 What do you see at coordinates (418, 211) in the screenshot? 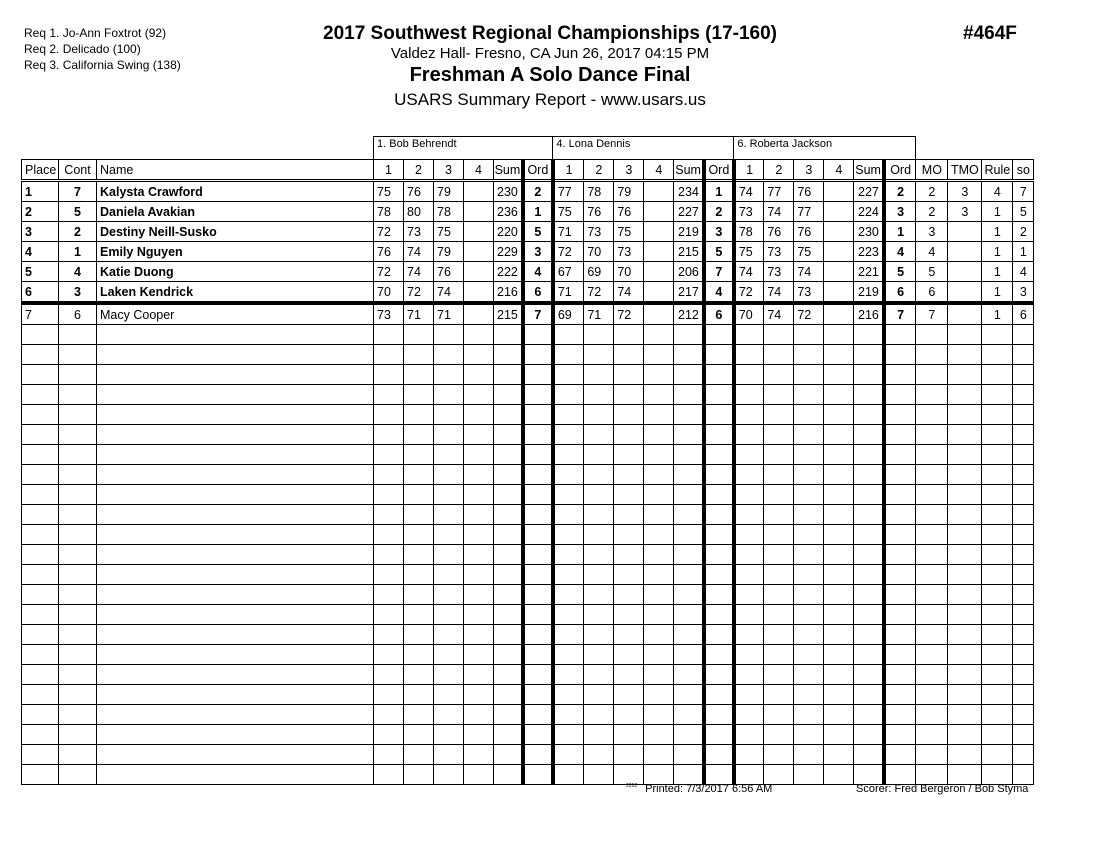
I see `score-cell: 80` at bounding box center [418, 211].